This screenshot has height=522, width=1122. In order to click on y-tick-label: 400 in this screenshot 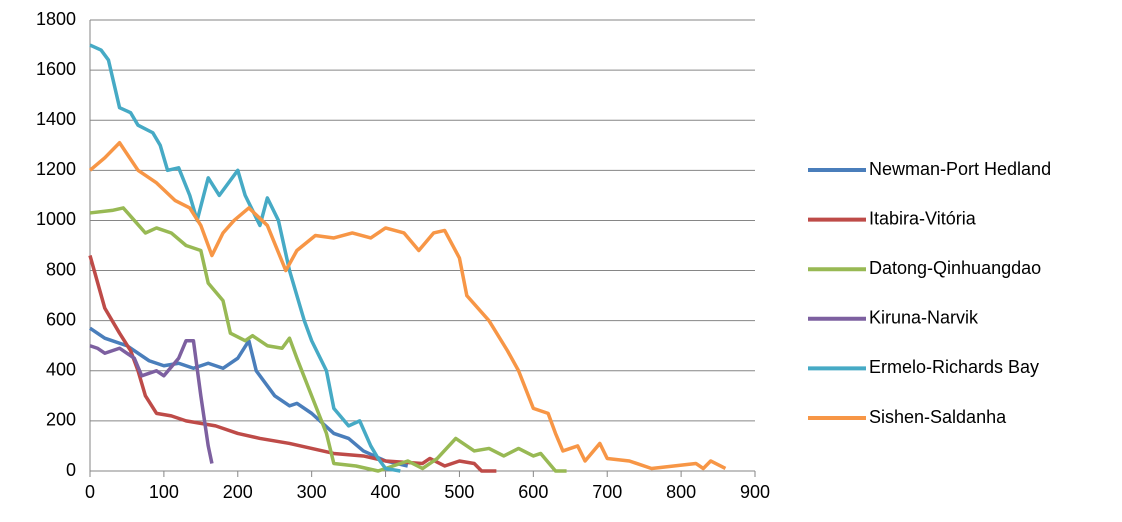, I will do `click(61, 370)`.